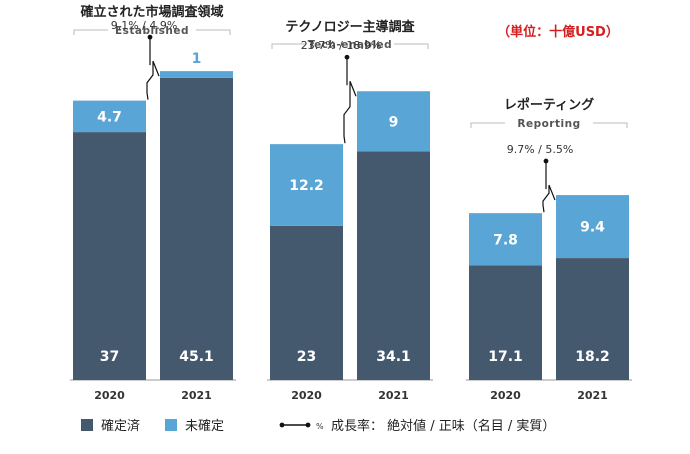  I want to click on data-label-unconfirmed: 9.4, so click(592, 228).